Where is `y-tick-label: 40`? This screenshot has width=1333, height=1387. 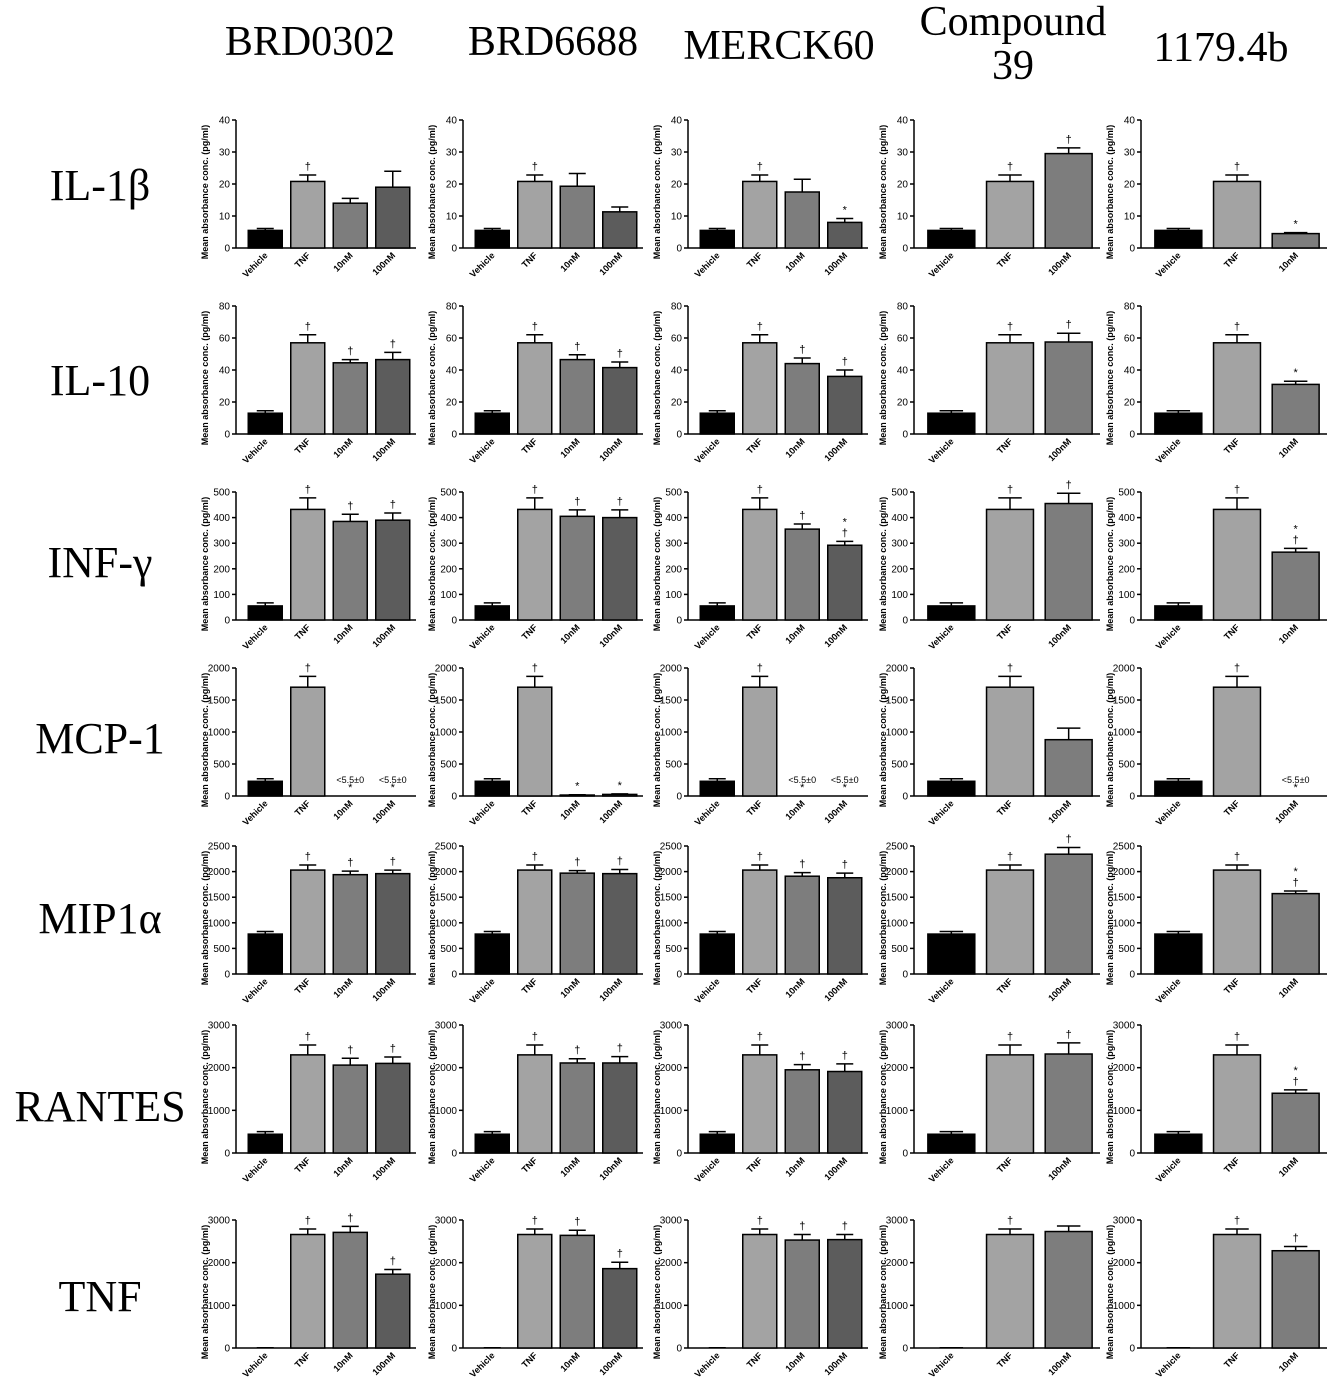
y-tick-label: 40 is located at coordinates (903, 371).